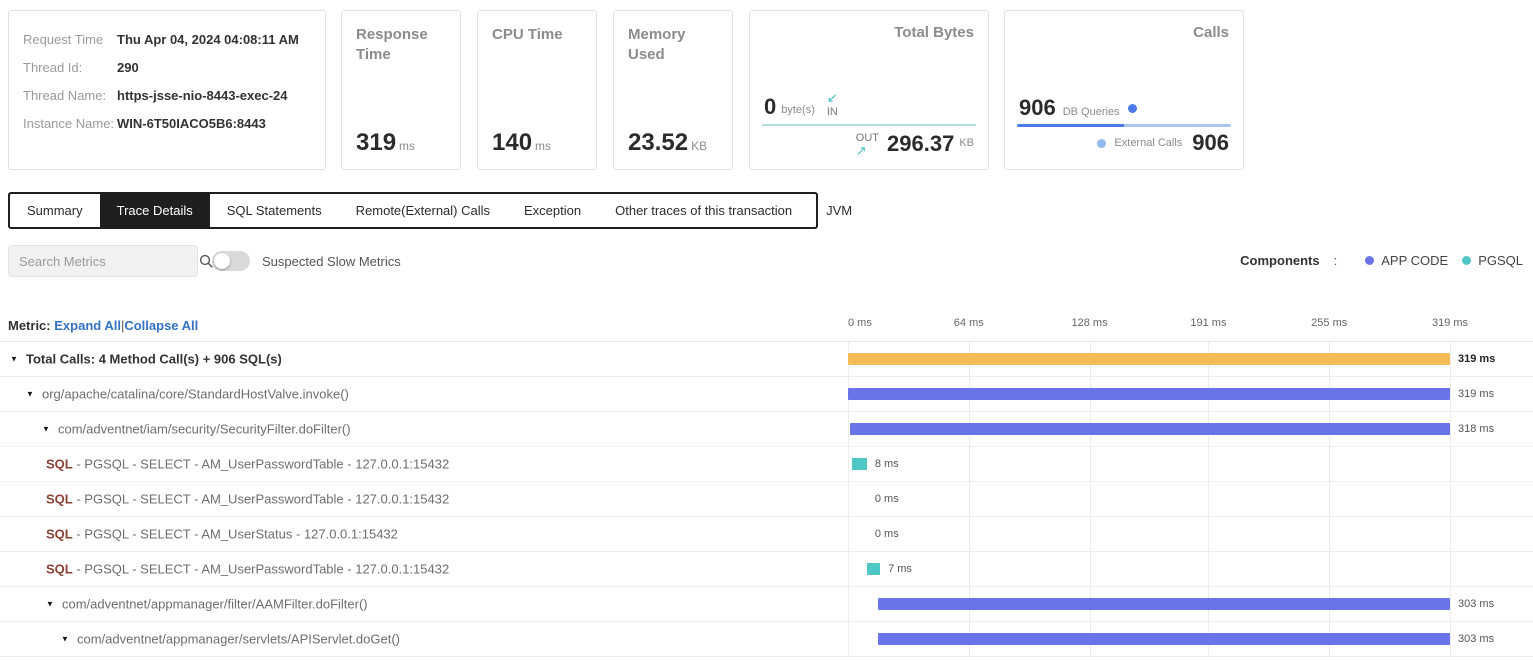 The image size is (1533, 660). What do you see at coordinates (553, 210) in the screenshot?
I see `tab-exception: Exception` at bounding box center [553, 210].